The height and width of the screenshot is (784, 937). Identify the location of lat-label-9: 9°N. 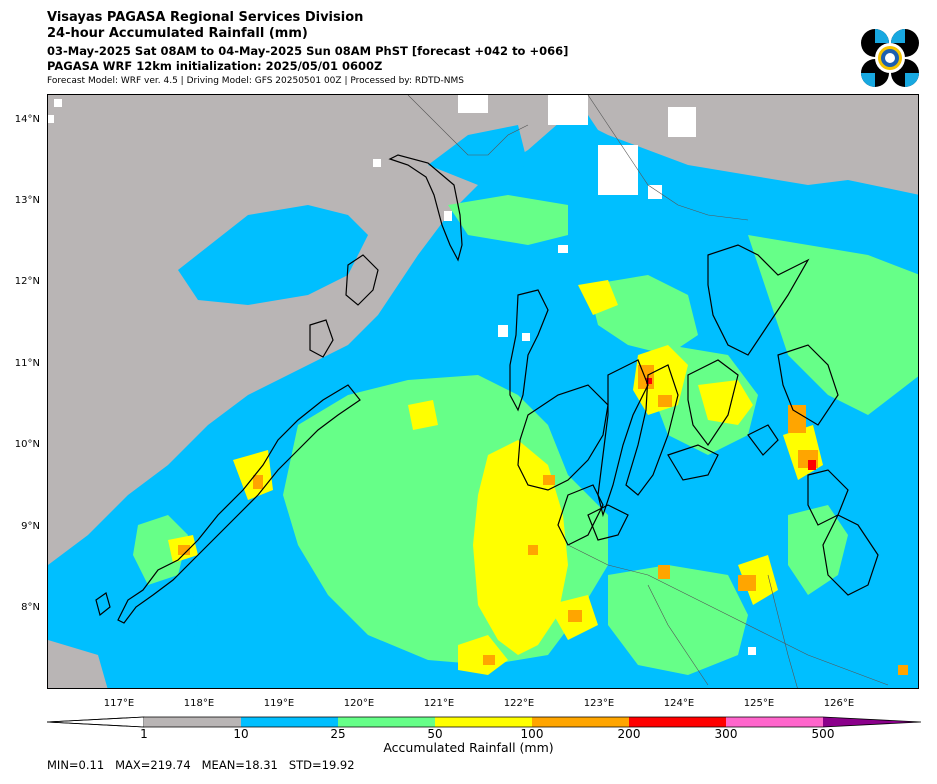
(30, 526).